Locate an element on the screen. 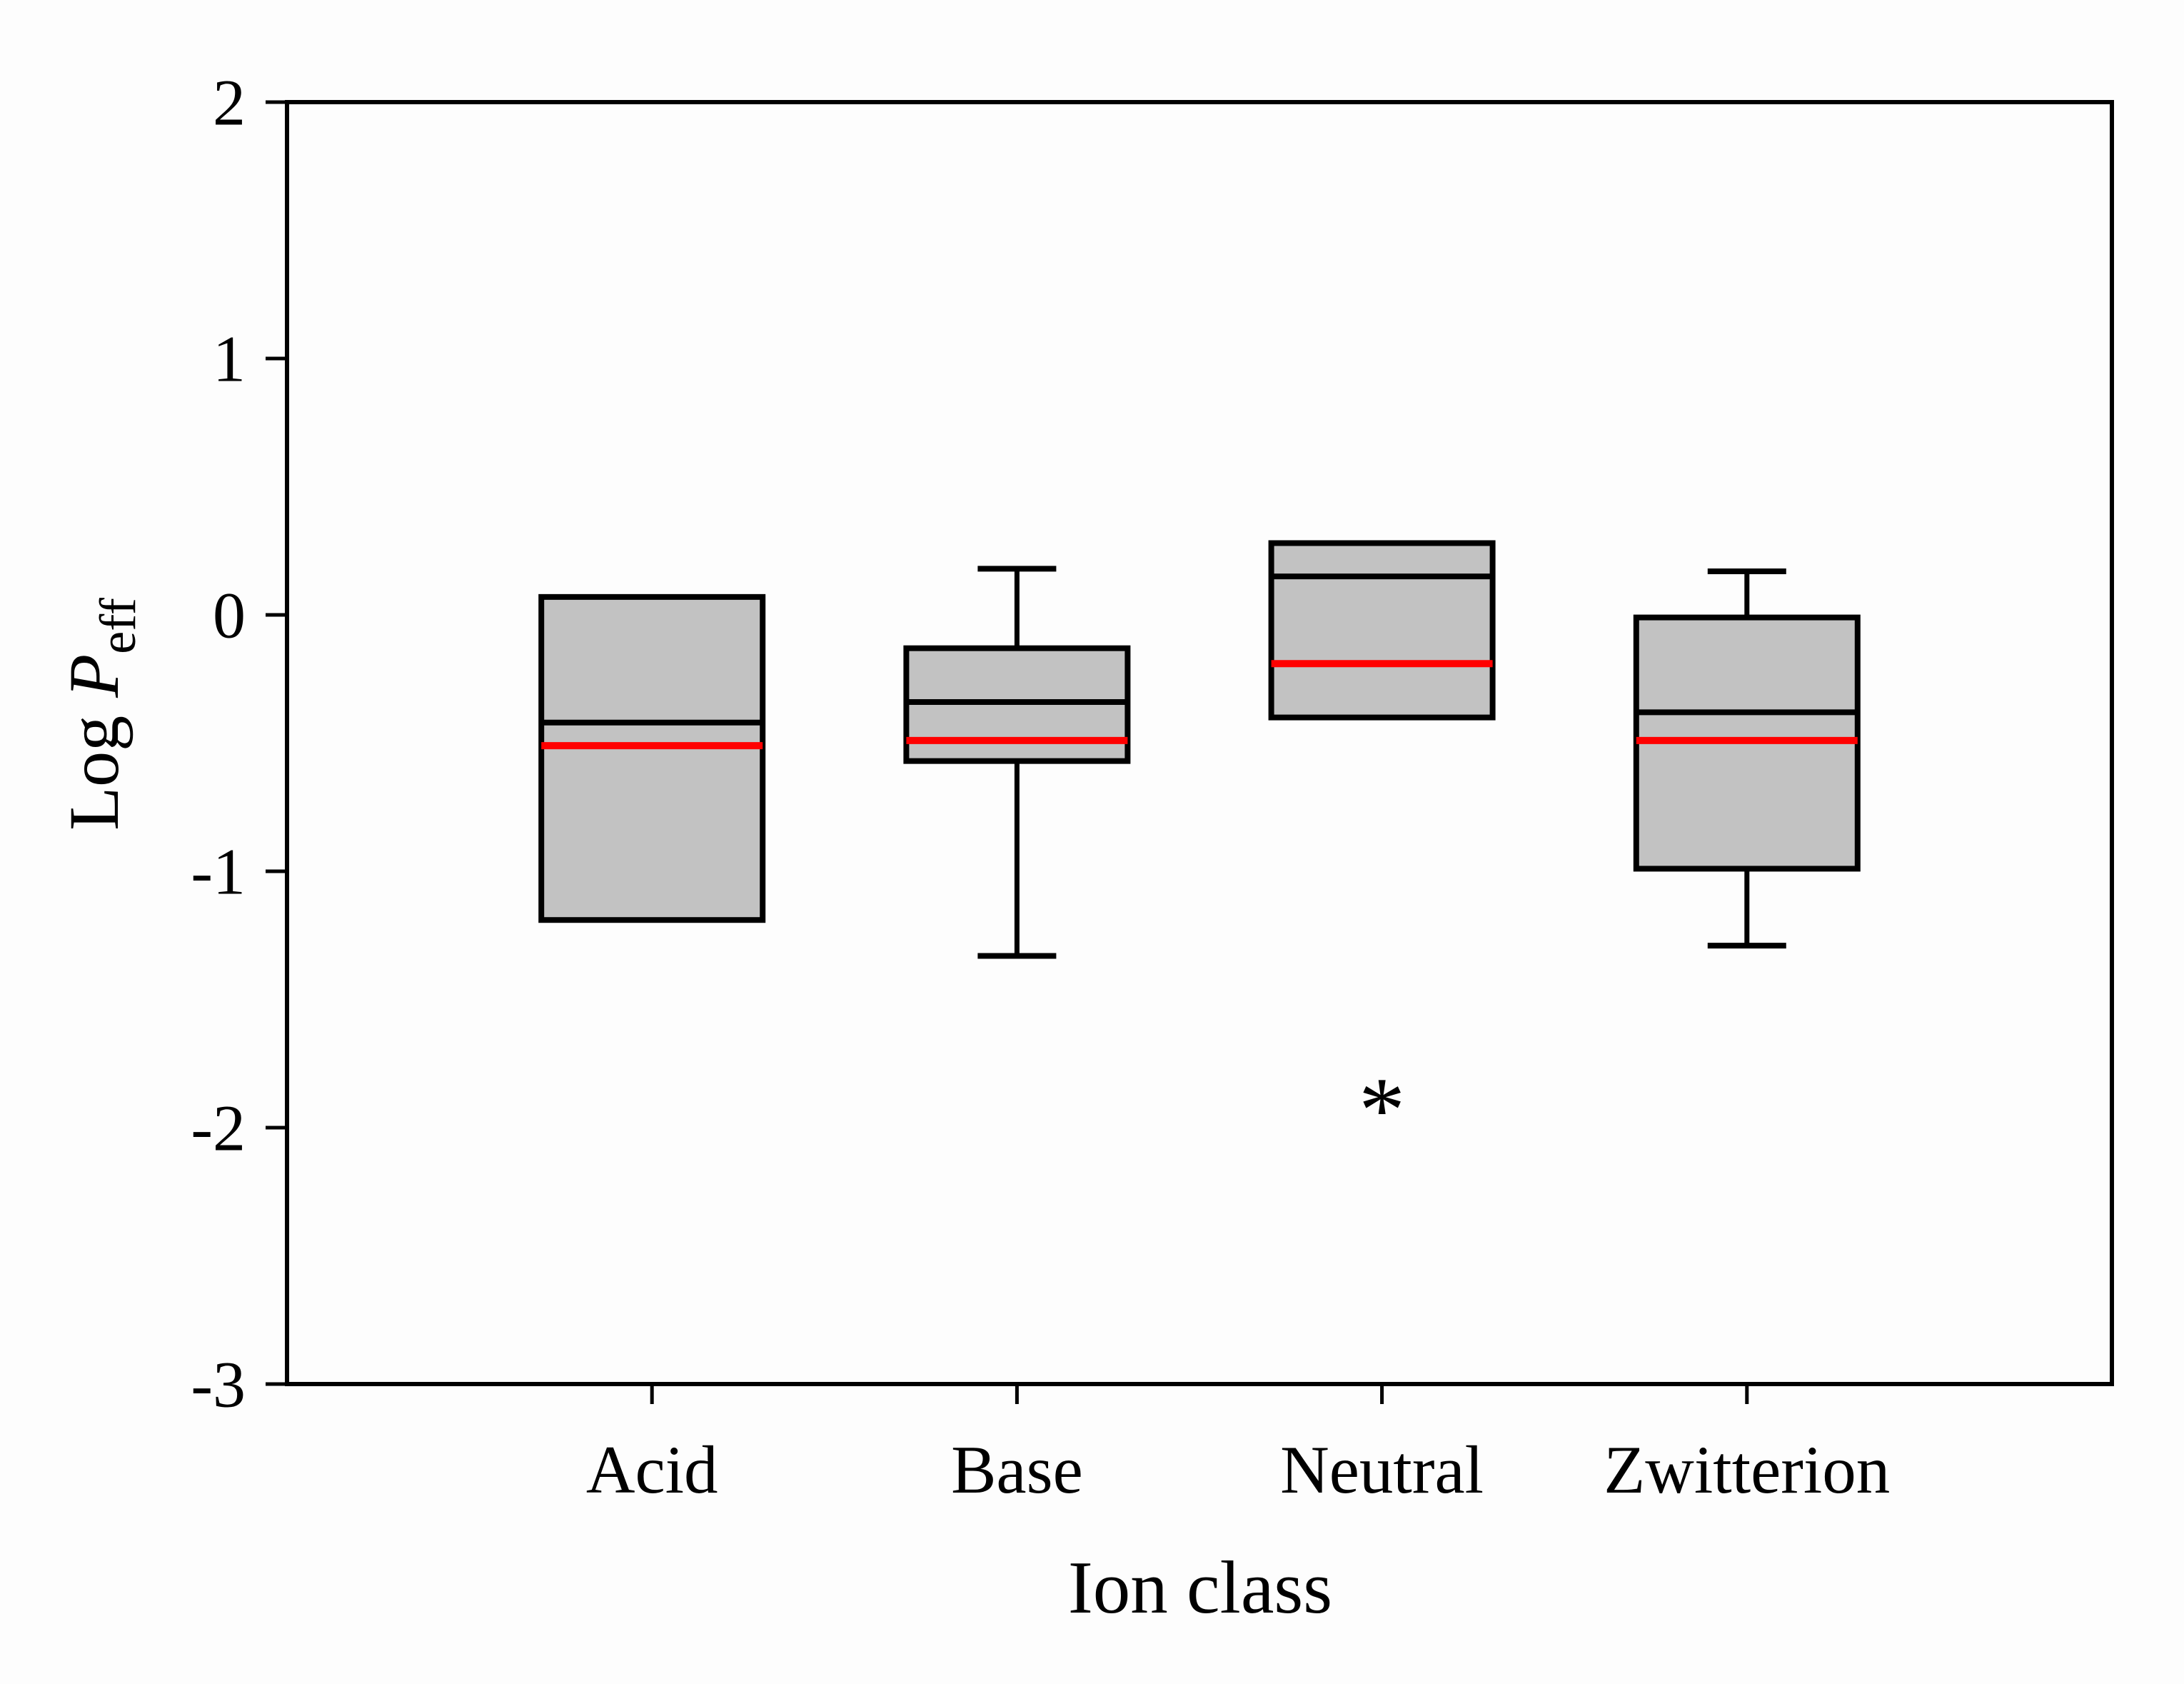  x-axis-title: Ion class is located at coordinates (1200, 1587).